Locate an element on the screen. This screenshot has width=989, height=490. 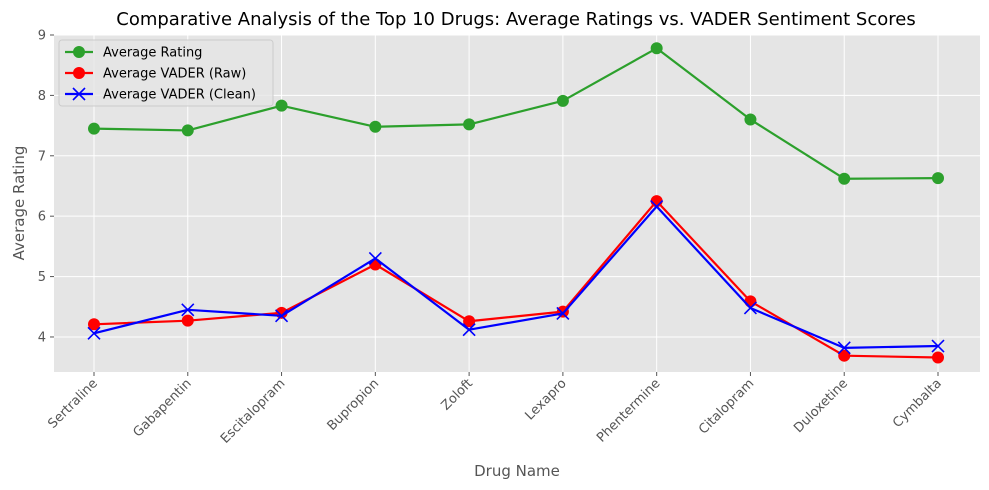
legend-box is located at coordinates (166, 73).